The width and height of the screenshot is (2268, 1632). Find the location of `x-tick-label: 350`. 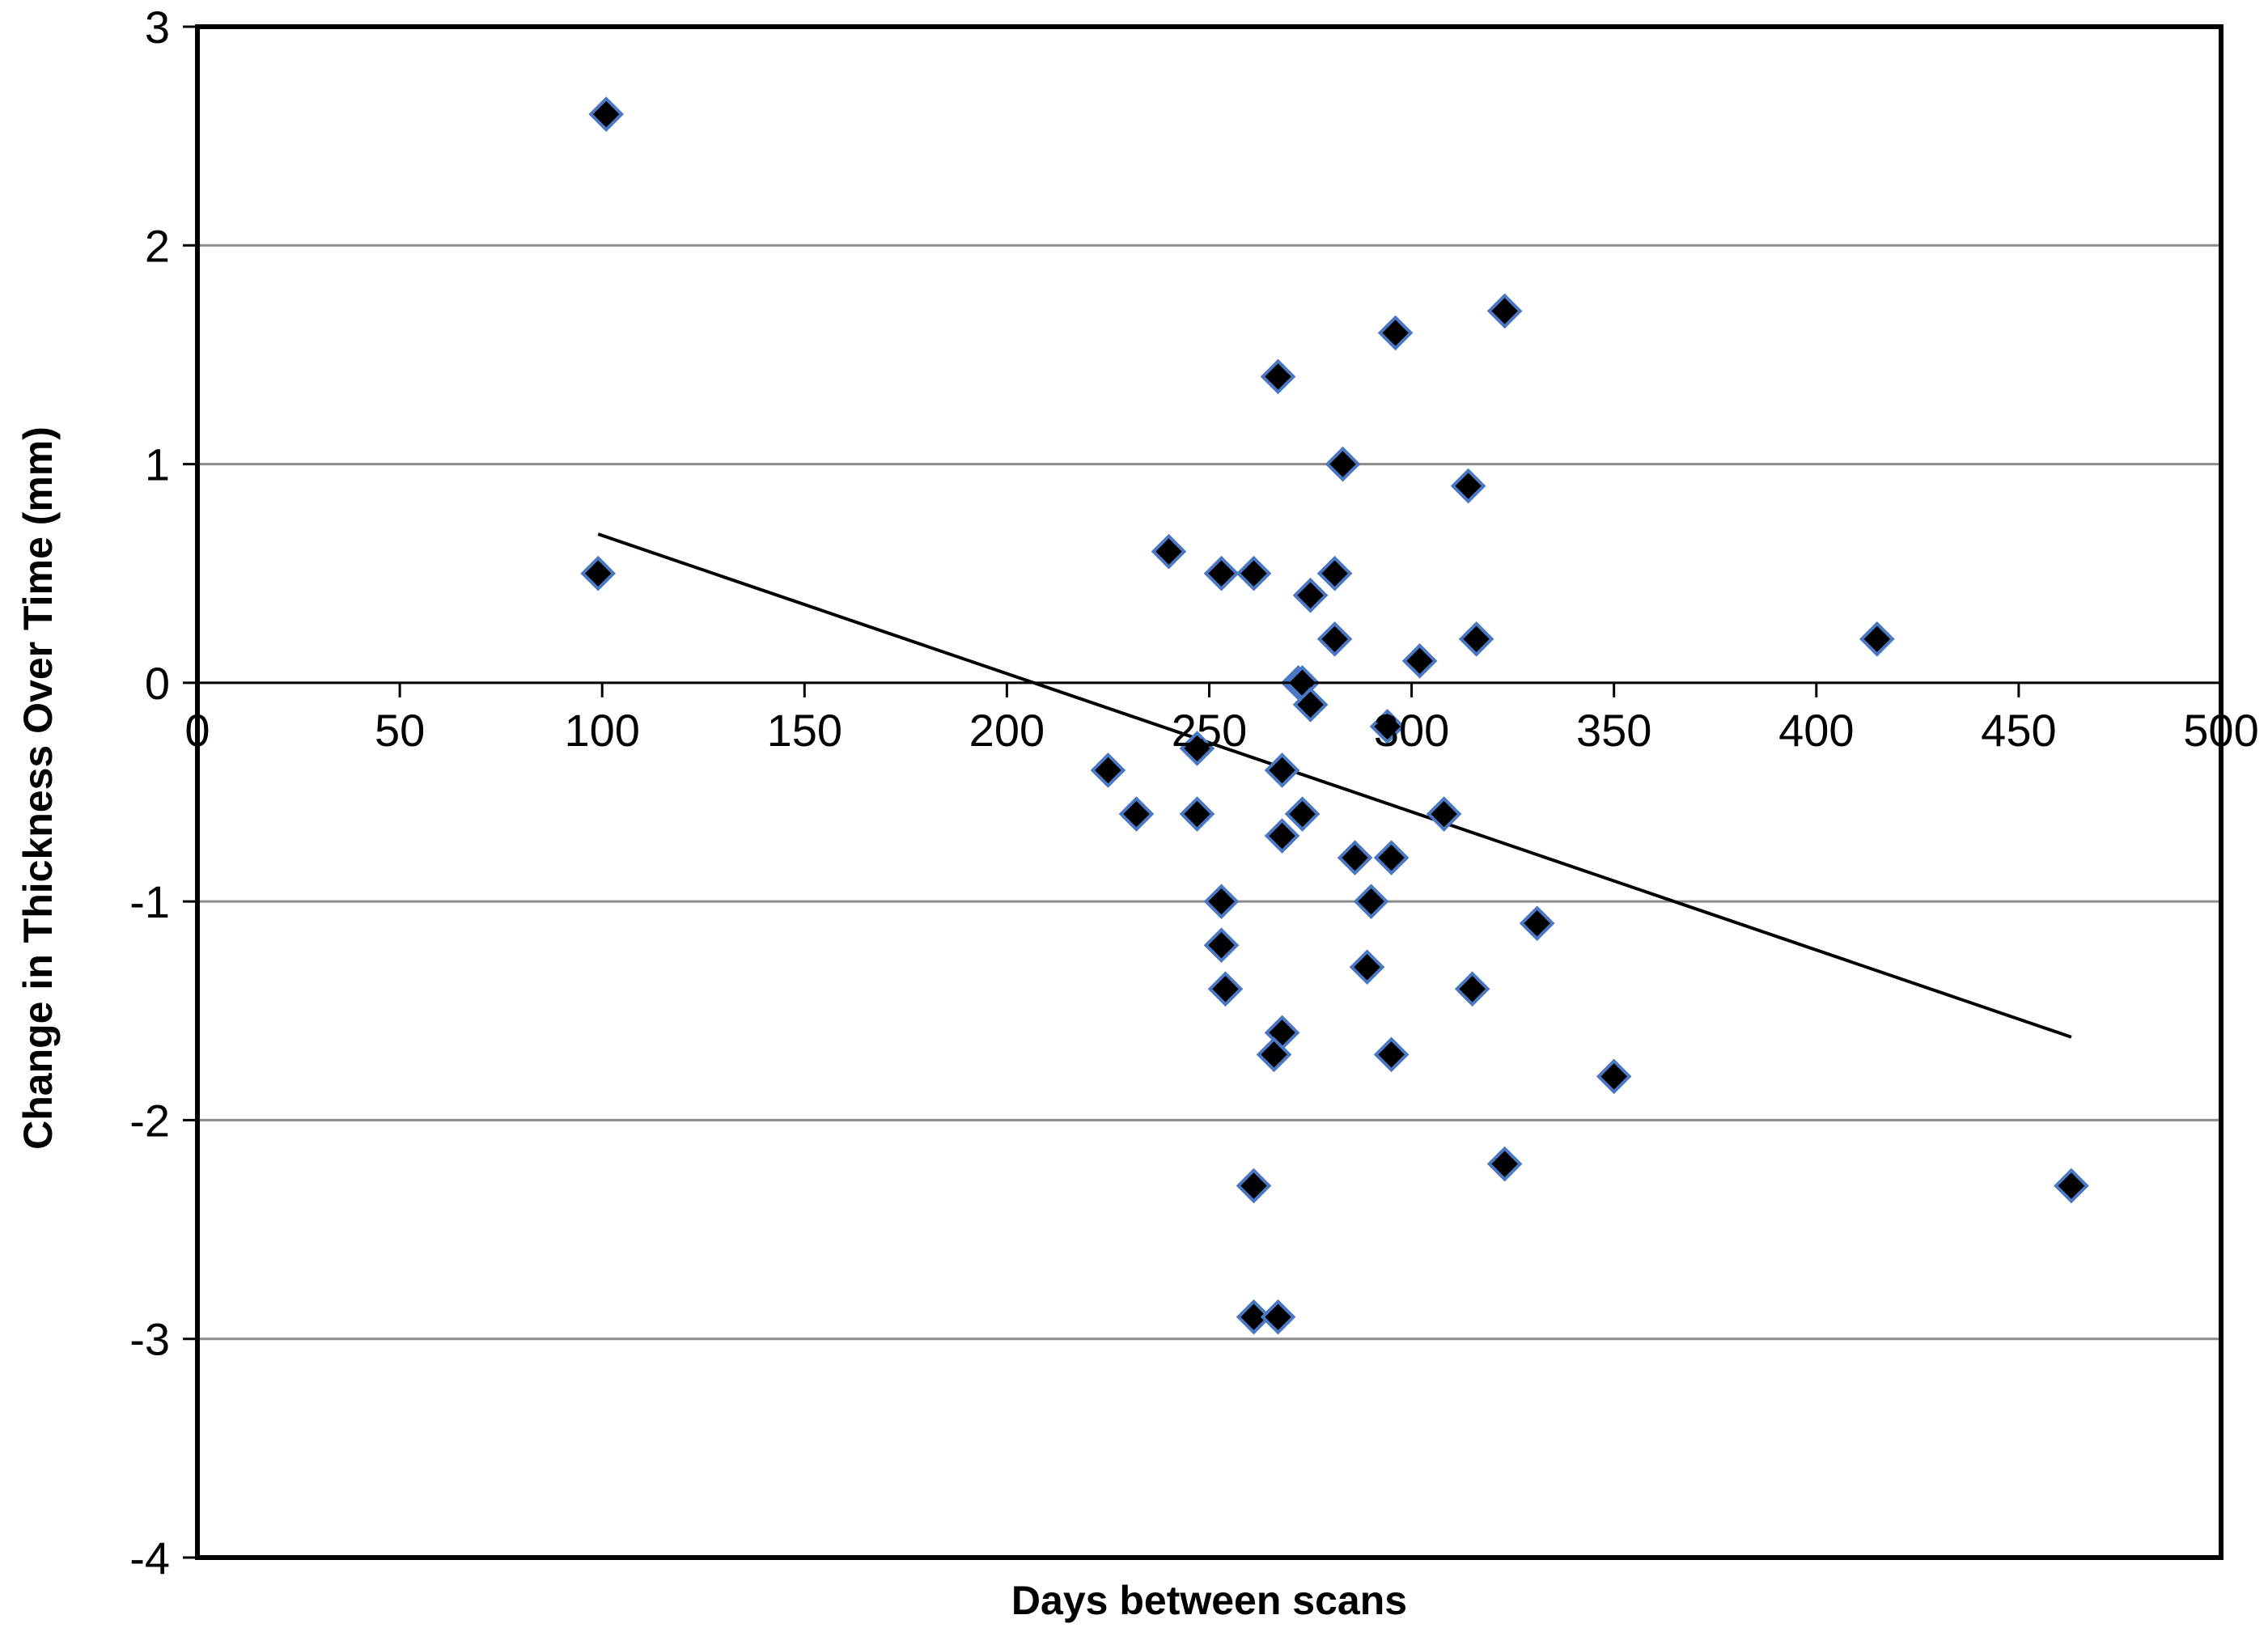

x-tick-label: 350 is located at coordinates (1614, 730).